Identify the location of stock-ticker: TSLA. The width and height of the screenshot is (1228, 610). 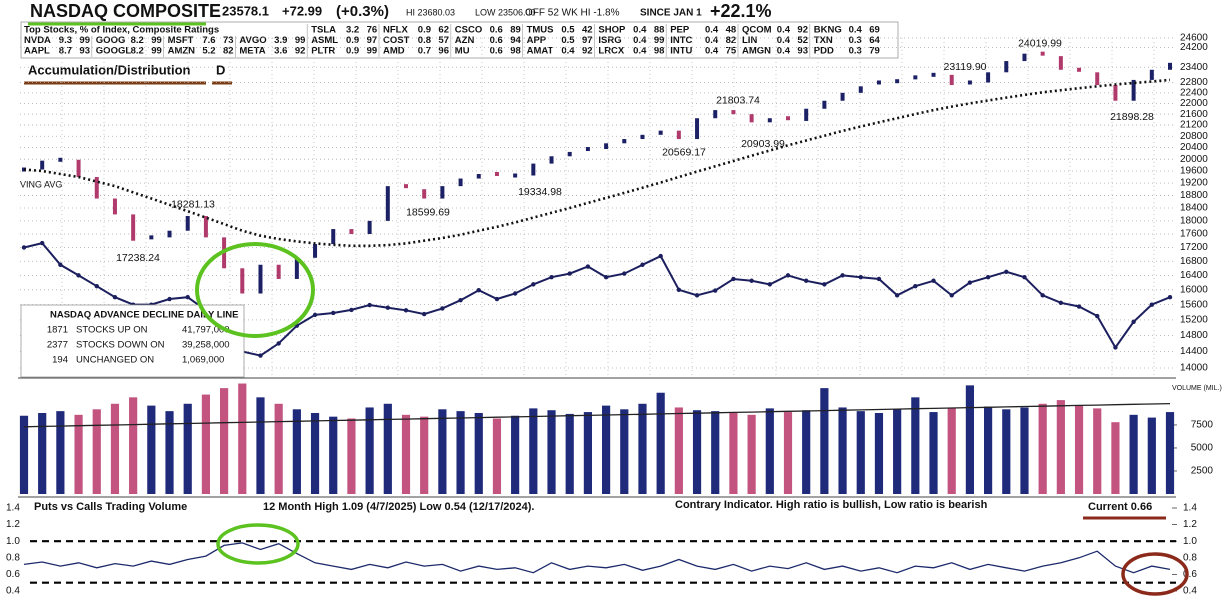
(323, 30).